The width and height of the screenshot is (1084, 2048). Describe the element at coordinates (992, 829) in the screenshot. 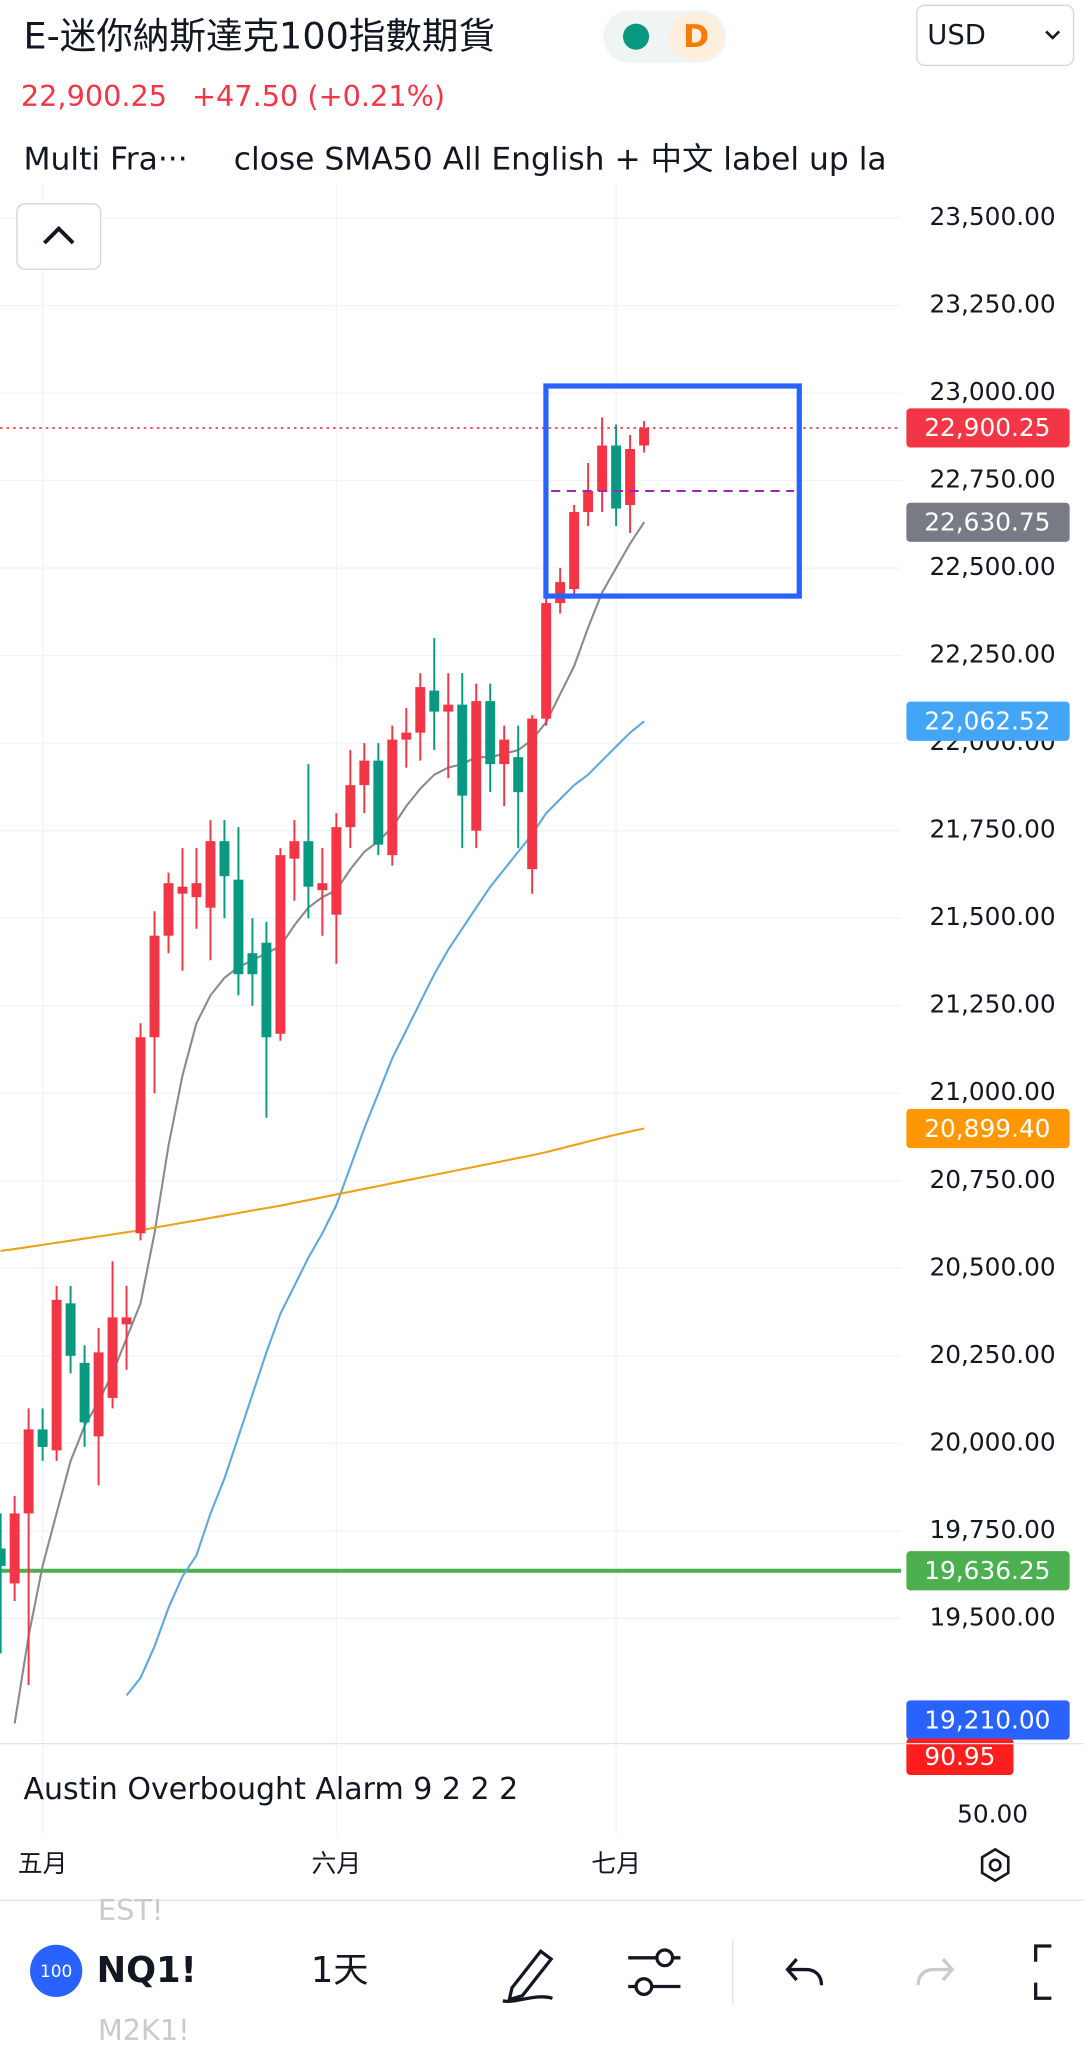

I see `y-tick-label: 21,750.00` at that location.